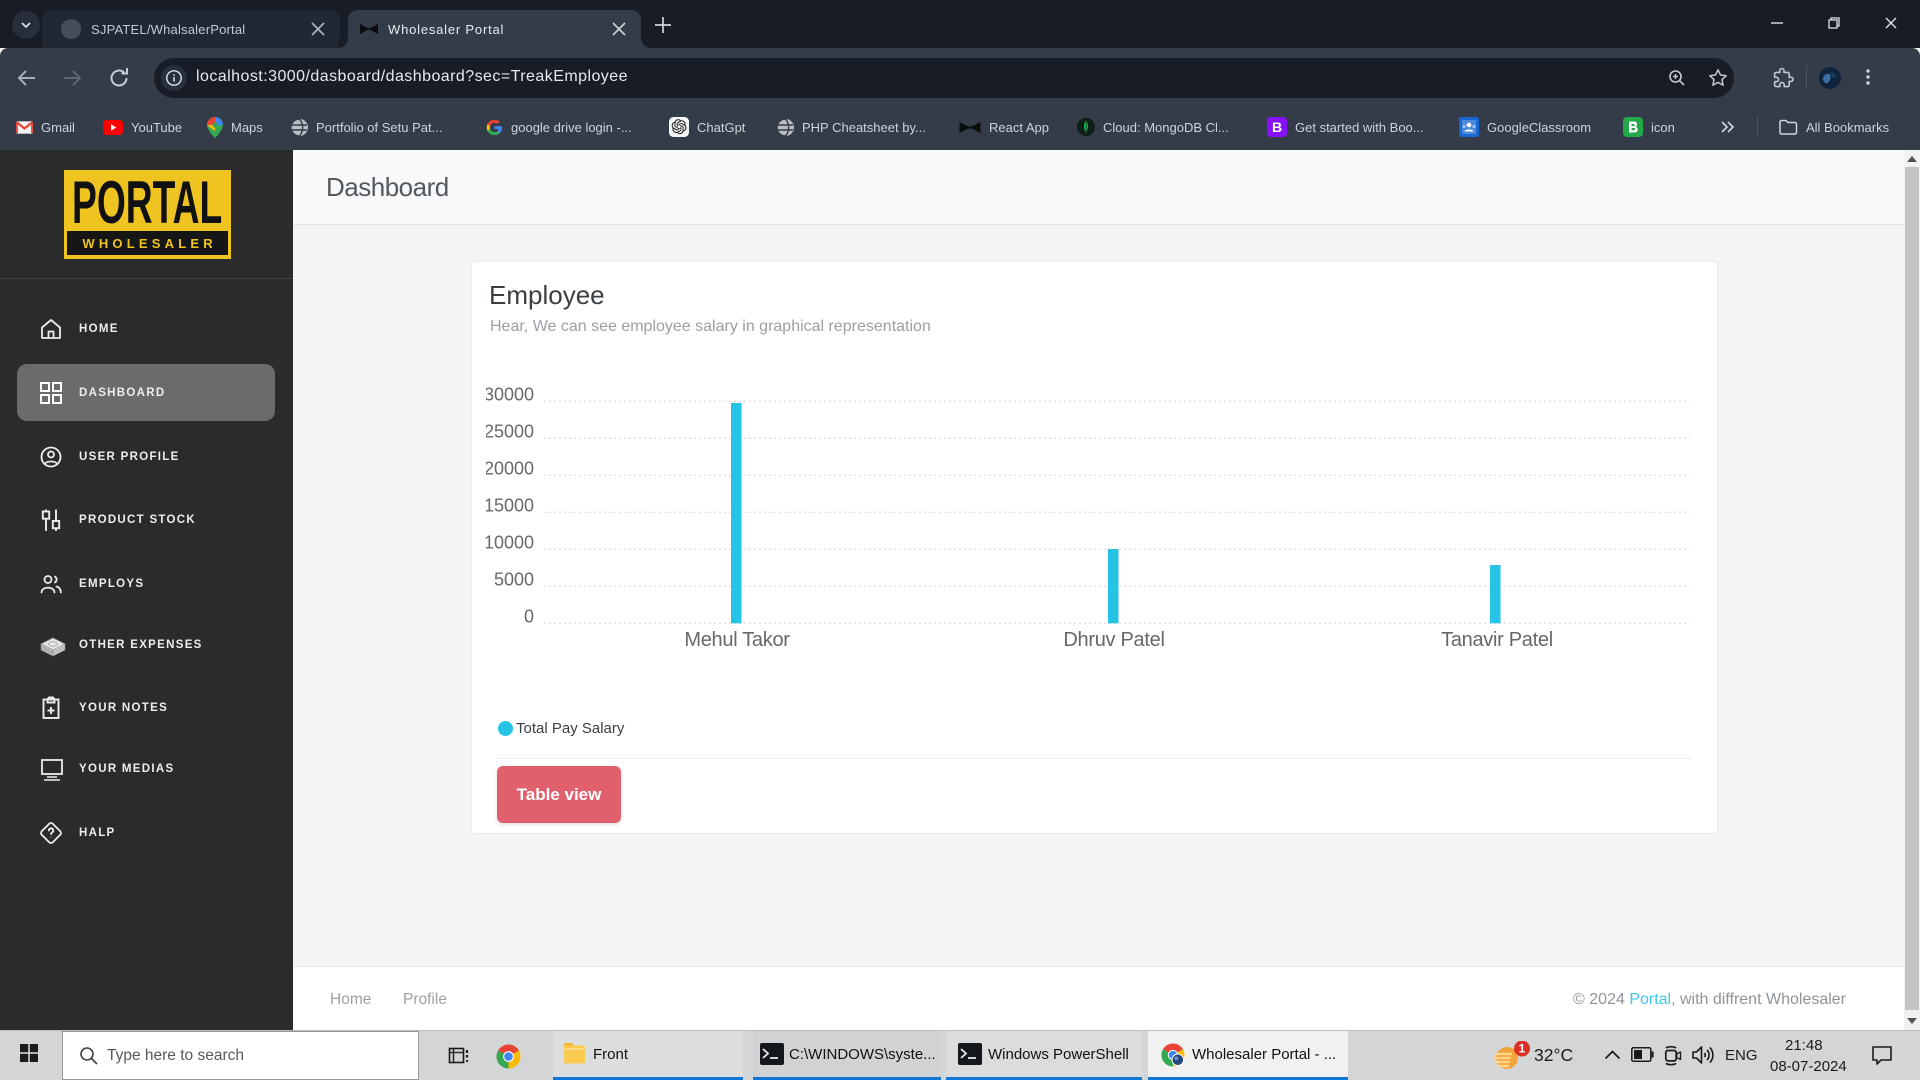  Describe the element at coordinates (510, 506) in the screenshot. I see `svg-text: 15000` at that location.